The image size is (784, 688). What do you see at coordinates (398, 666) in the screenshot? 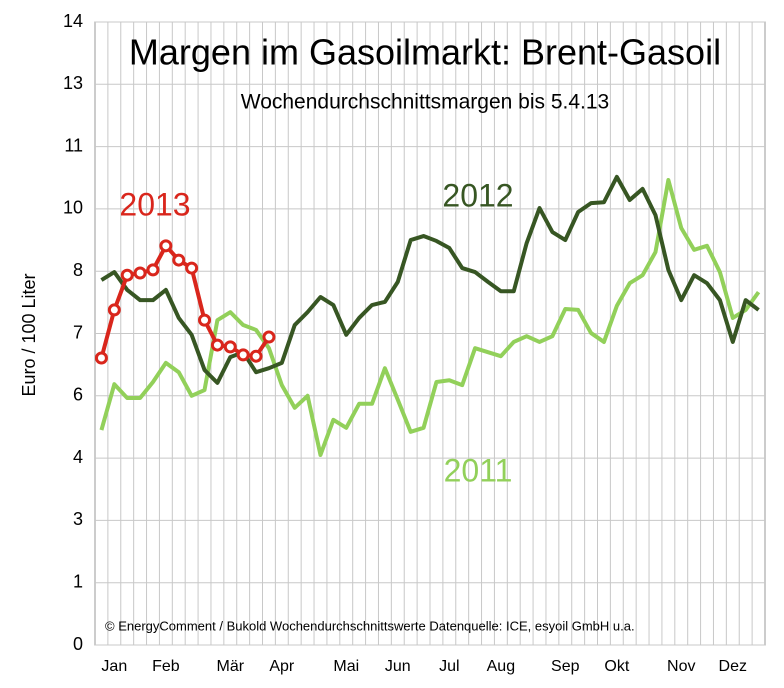
I see `x-tick-label: Jun` at bounding box center [398, 666].